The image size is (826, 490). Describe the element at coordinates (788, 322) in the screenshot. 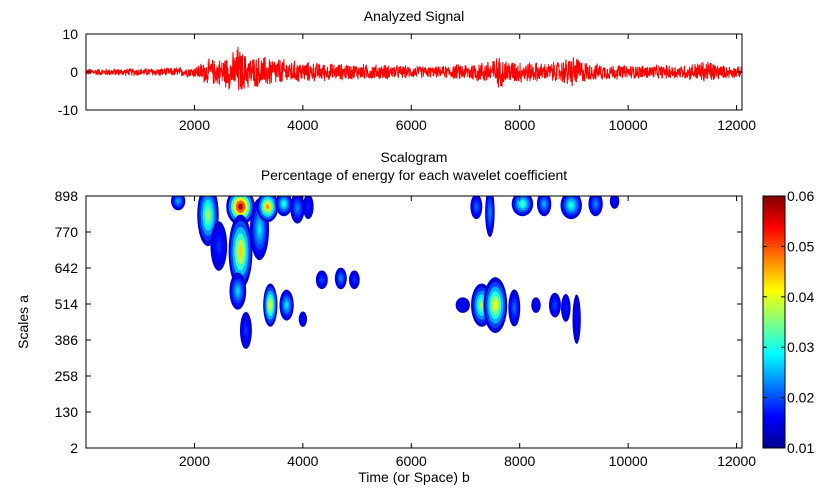

I see `colorbar-ticks: 0.01 0.02 0.03 0.04 0.05 0.06` at that location.